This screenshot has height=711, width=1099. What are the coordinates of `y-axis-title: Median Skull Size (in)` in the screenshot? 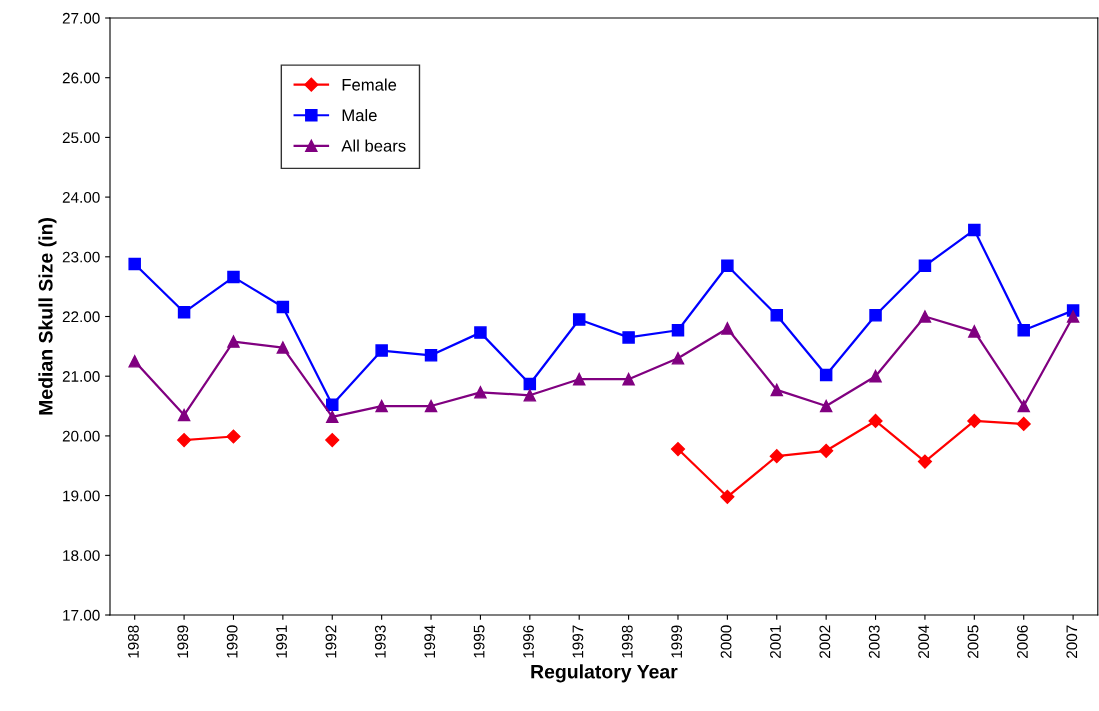 It's located at (47, 316).